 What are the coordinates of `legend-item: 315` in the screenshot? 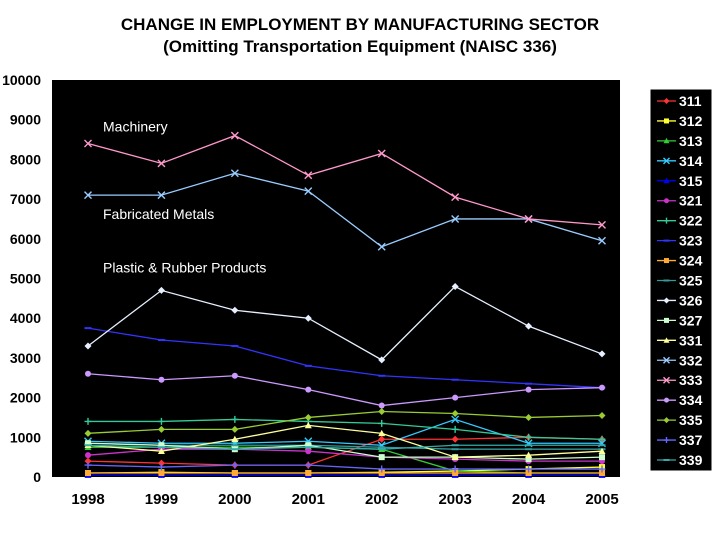 It's located at (680, 181).